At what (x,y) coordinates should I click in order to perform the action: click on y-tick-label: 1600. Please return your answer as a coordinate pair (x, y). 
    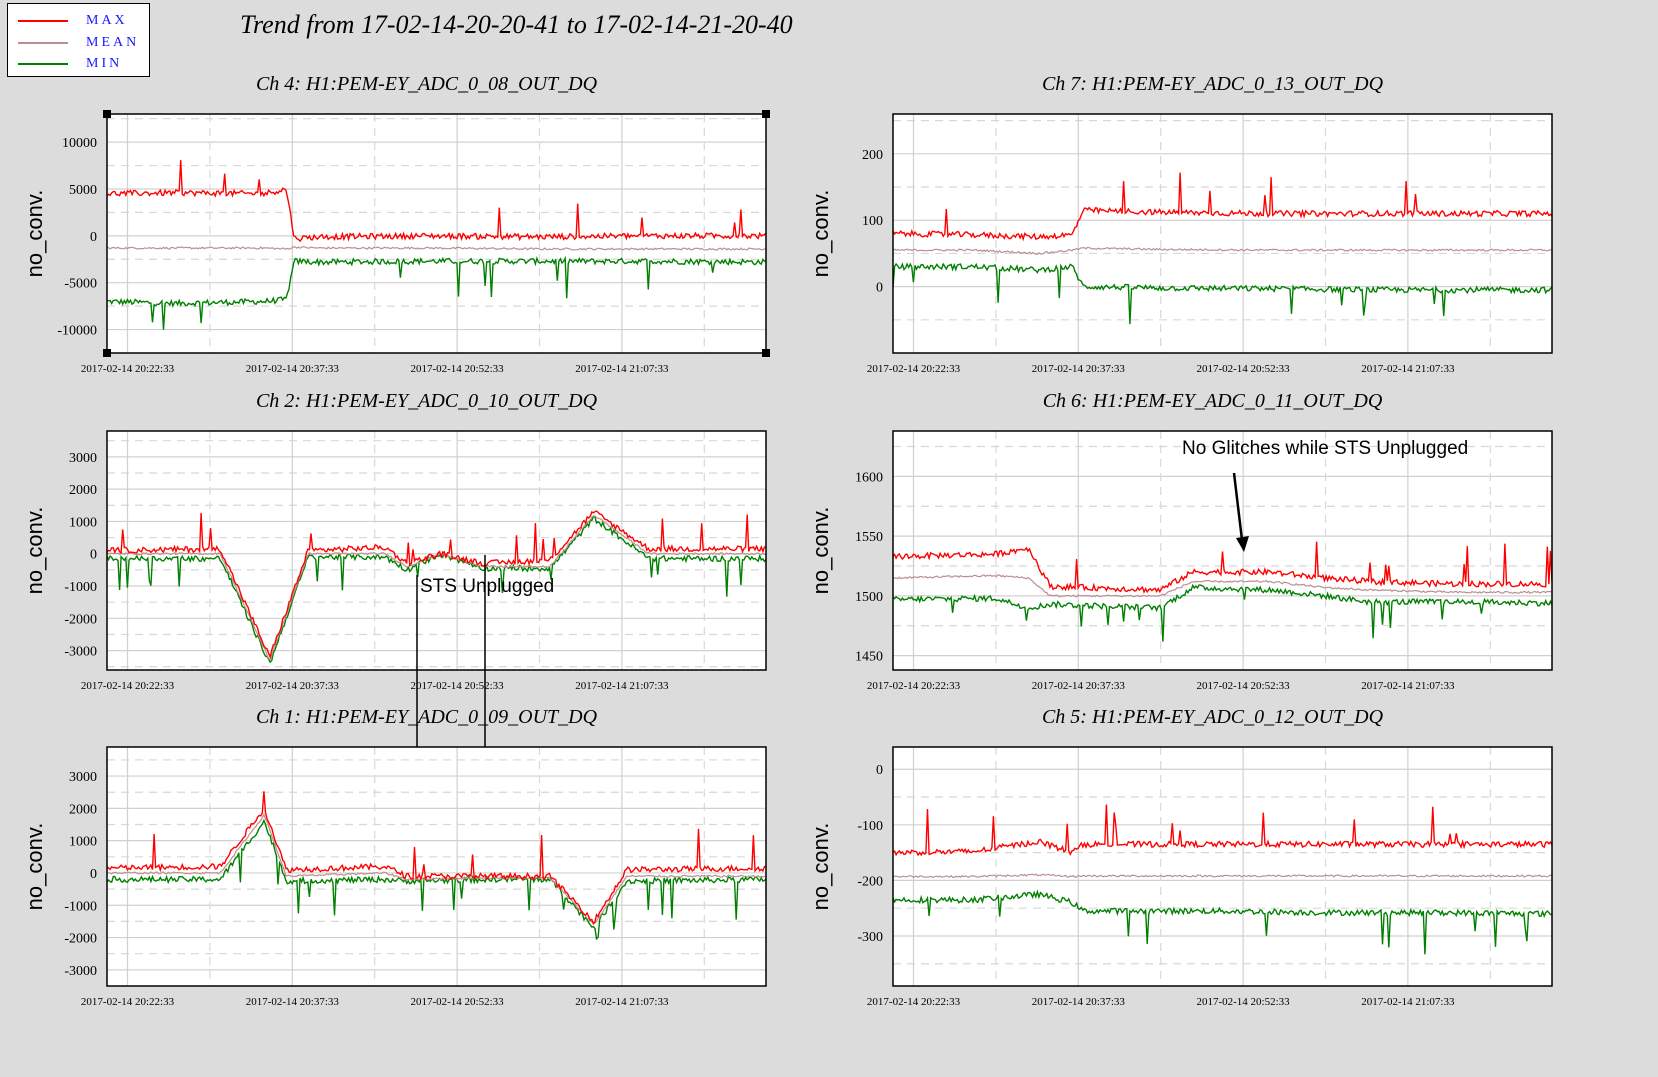
    Looking at the image, I should click on (869, 477).